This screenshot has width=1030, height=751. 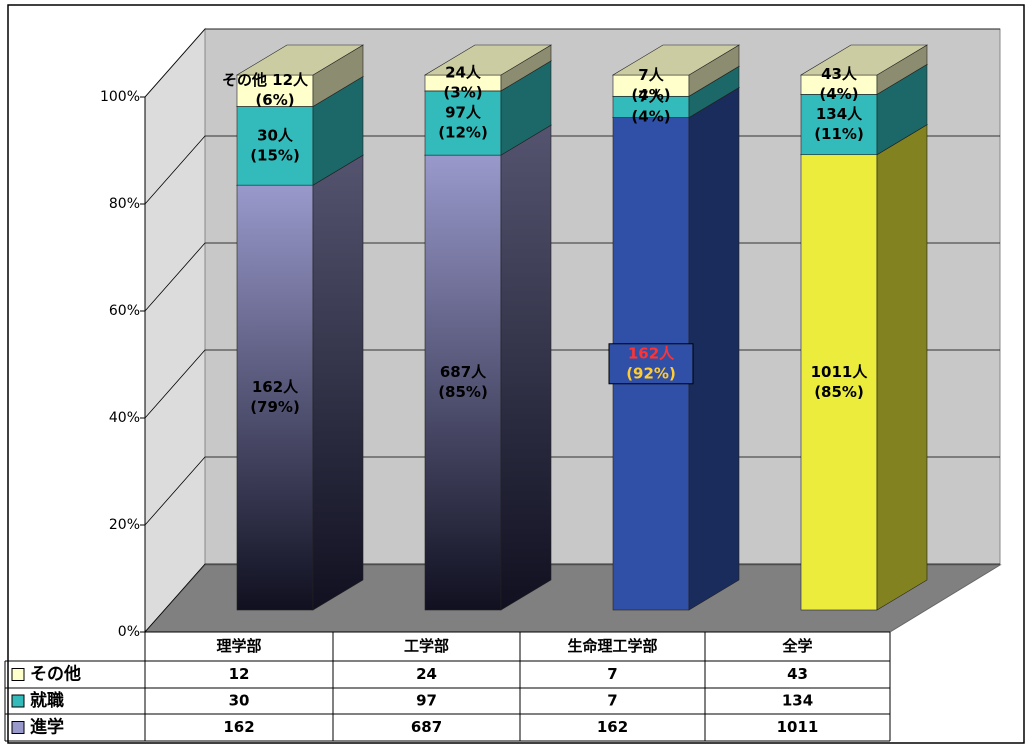 I want to click on y-tick-label: 0%, so click(x=129, y=632).